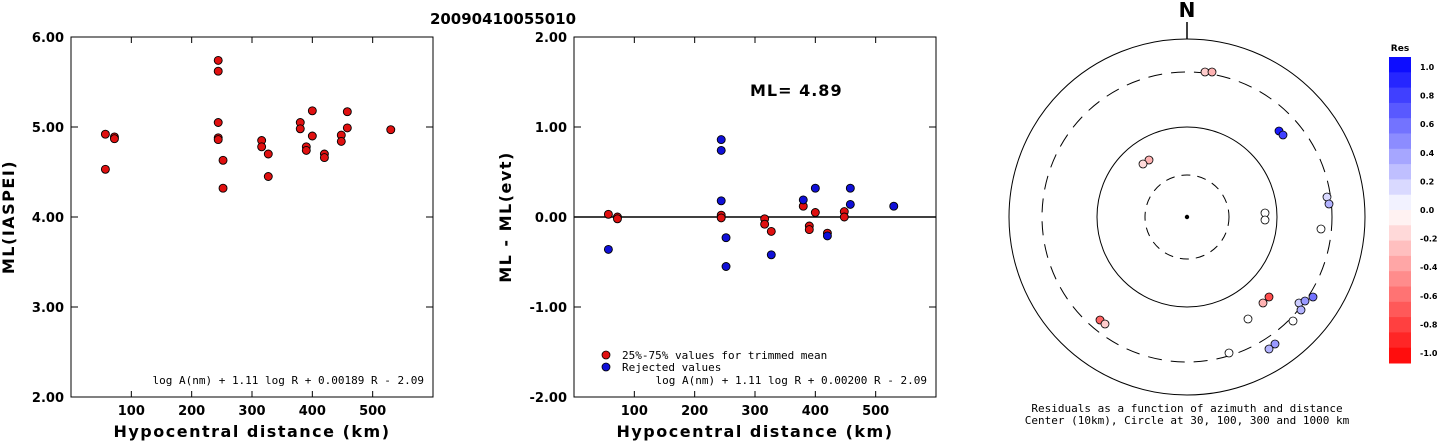 This screenshot has width=1437, height=441. What do you see at coordinates (1427, 153) in the screenshot?
I see `colorbar-tick-label: 0.4` at bounding box center [1427, 153].